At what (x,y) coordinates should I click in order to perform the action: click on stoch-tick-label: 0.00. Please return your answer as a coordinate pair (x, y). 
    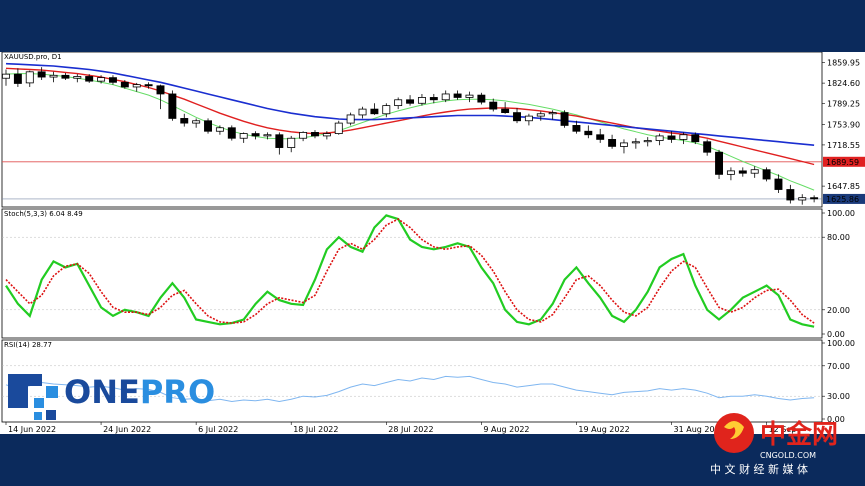
    Looking at the image, I should click on (836, 334).